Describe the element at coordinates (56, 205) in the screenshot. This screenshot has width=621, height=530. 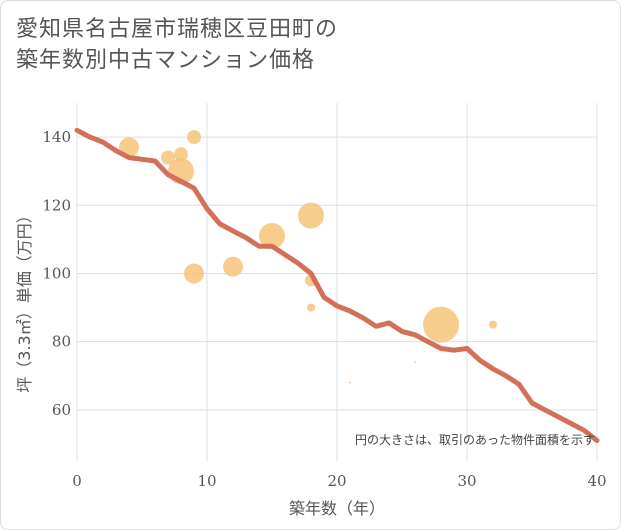
I see `y-tick-label: 120` at that location.